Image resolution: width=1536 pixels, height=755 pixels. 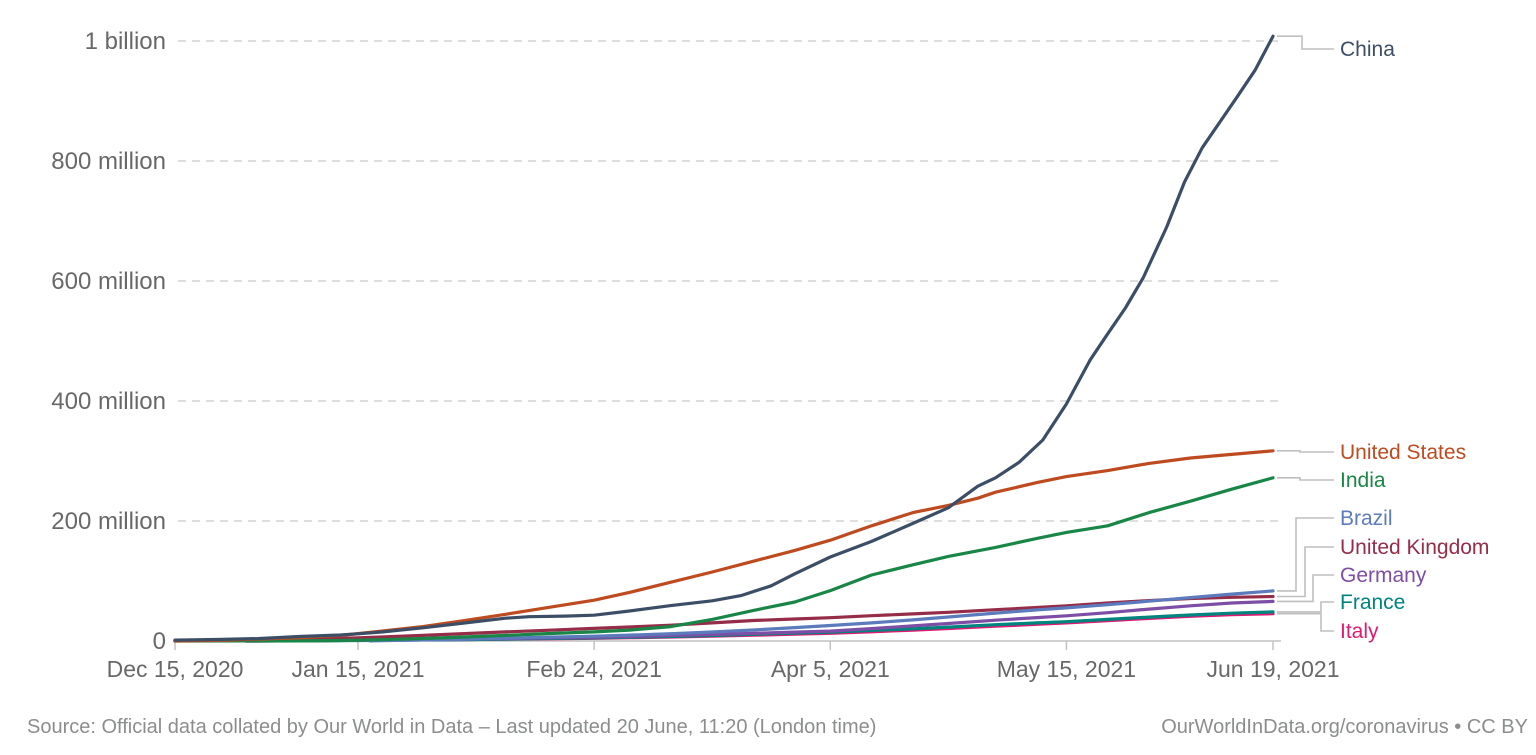 I want to click on y-axis-tick-label: 400 million, so click(x=108, y=401).